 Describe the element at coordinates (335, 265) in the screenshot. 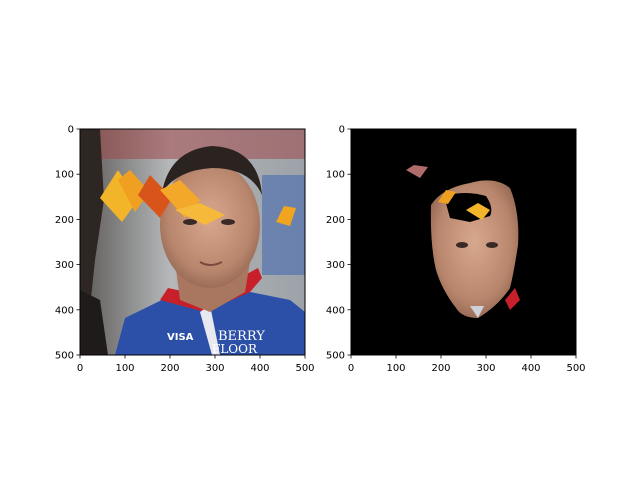

I see `right-ytick-label: 300` at that location.